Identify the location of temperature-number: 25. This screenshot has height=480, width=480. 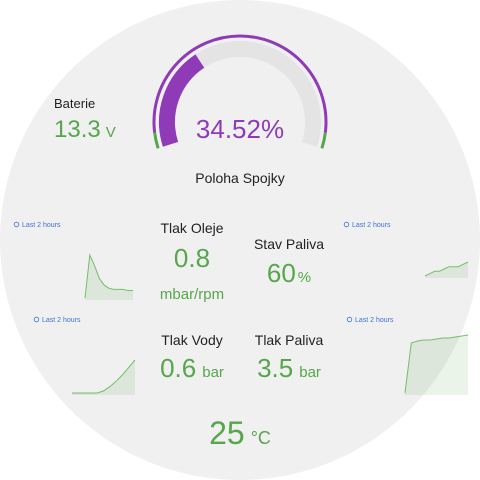
(227, 433).